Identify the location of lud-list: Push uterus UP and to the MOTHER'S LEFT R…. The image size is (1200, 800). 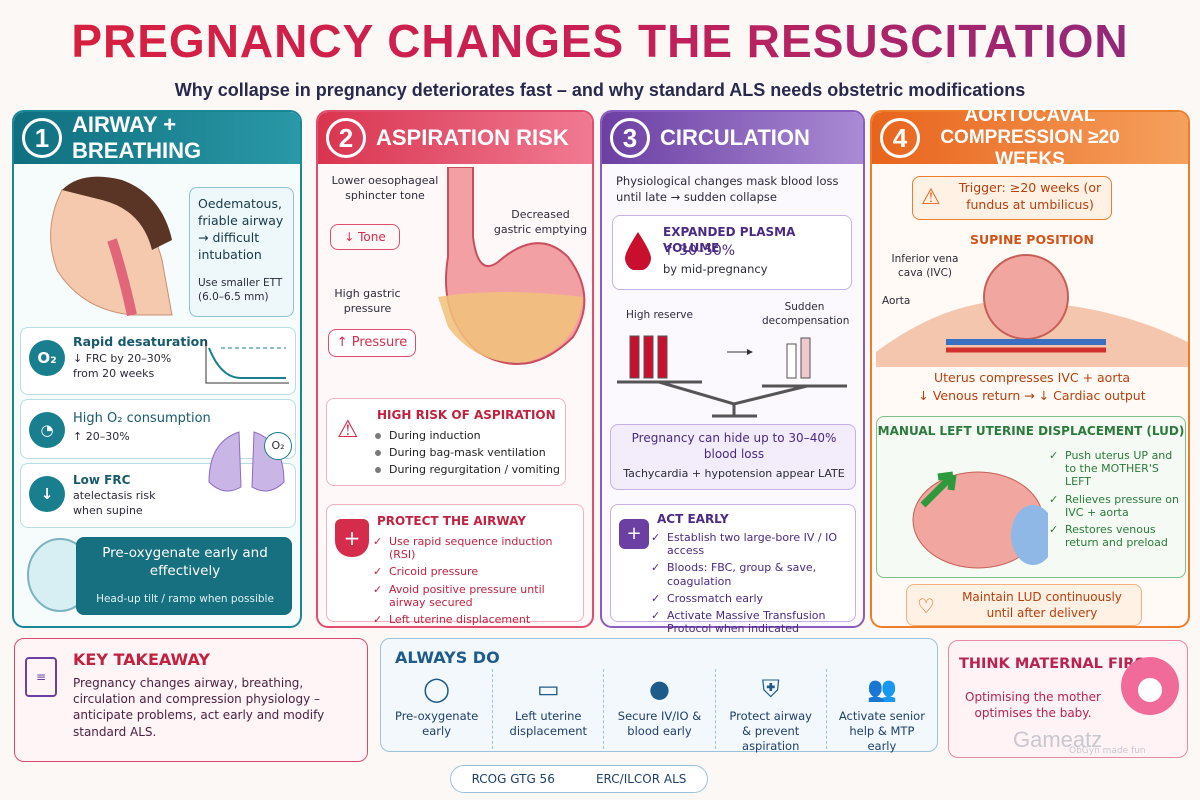
(1115, 499).